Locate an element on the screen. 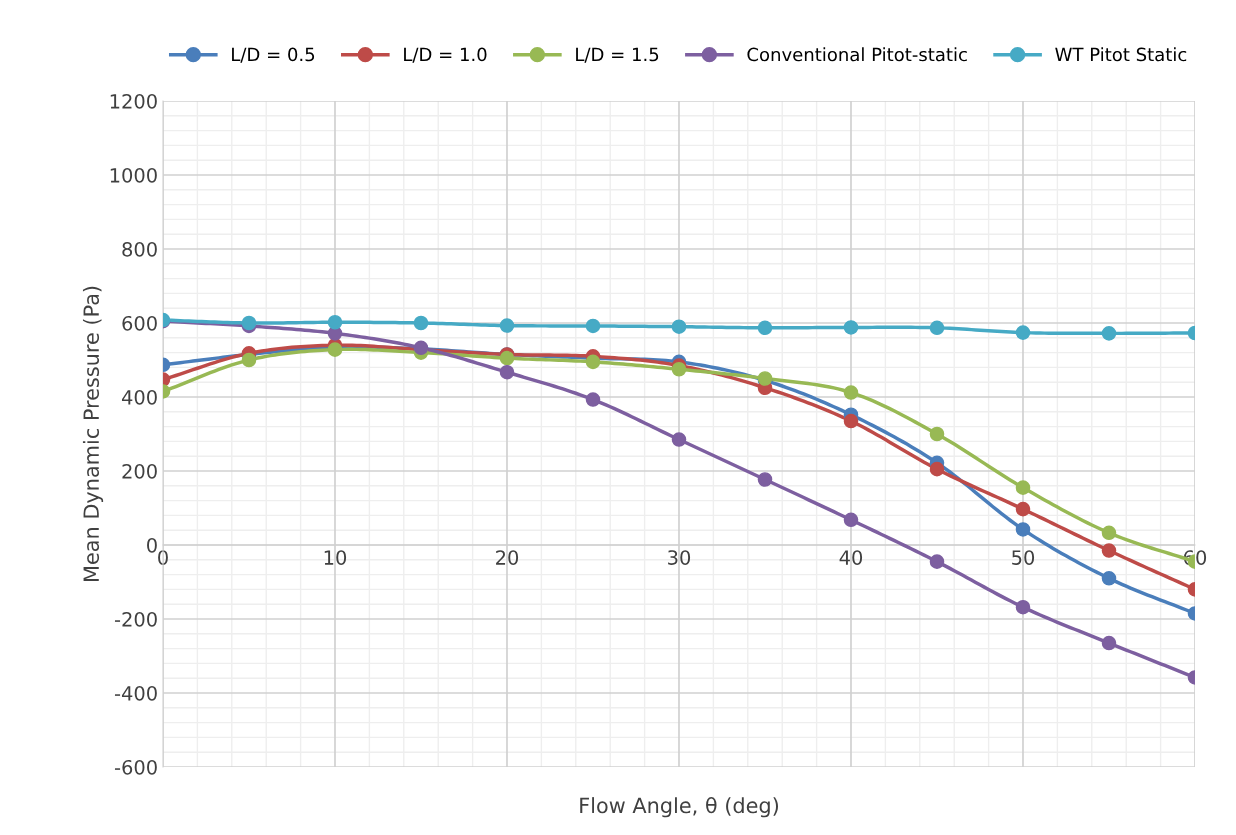  x-tick-label: 50 is located at coordinates (1023, 557).